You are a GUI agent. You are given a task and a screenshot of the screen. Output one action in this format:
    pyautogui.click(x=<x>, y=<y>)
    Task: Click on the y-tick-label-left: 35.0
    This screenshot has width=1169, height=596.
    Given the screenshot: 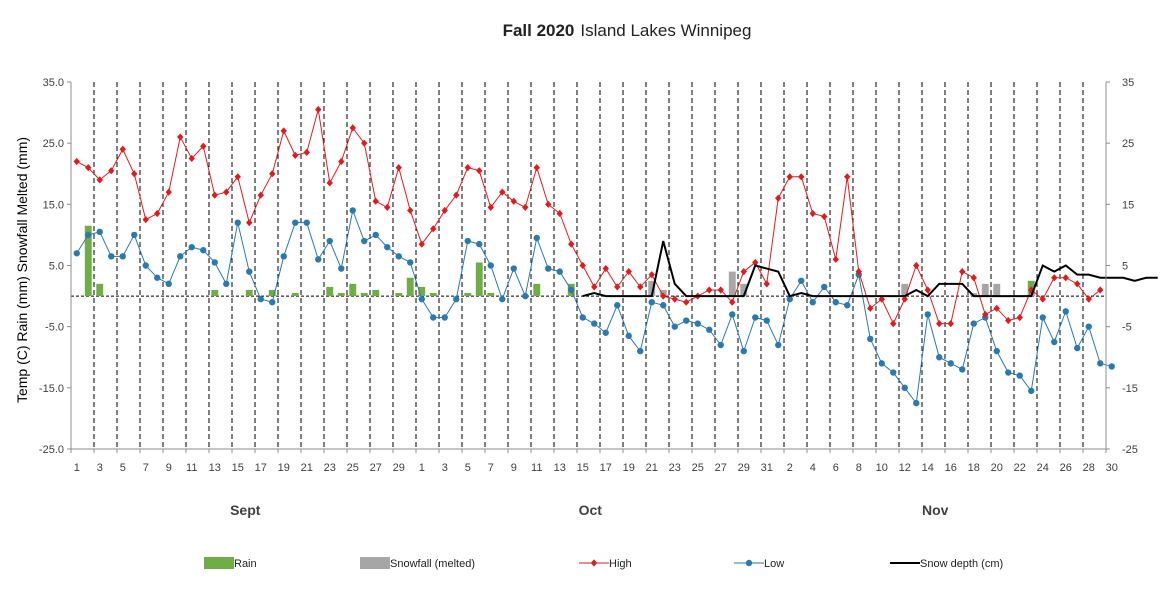 What is the action you would take?
    pyautogui.click(x=53, y=83)
    